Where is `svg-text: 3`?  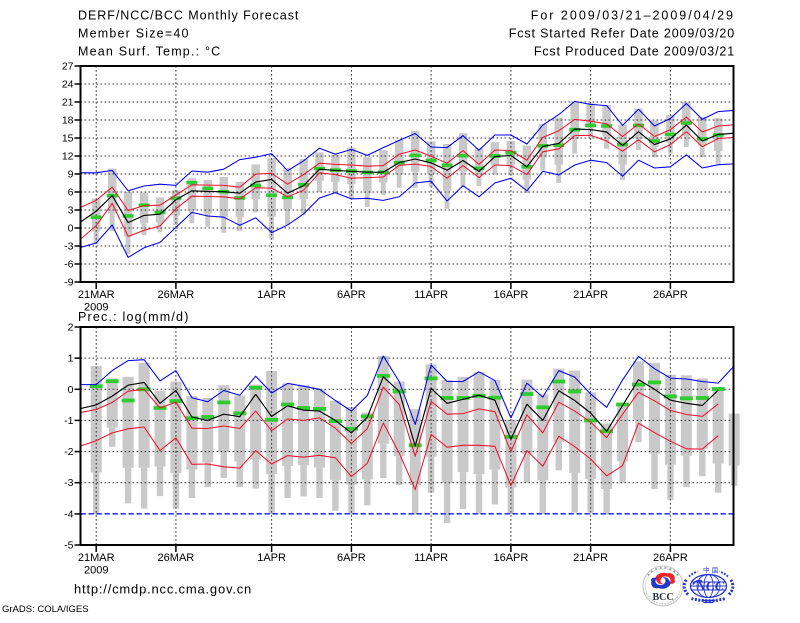
svg-text: 3 is located at coordinates (71, 211).